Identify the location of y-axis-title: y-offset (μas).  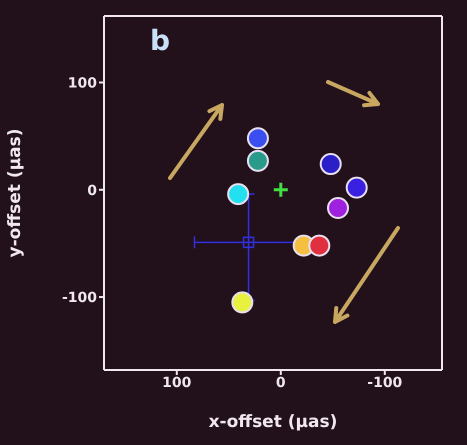
(15, 193).